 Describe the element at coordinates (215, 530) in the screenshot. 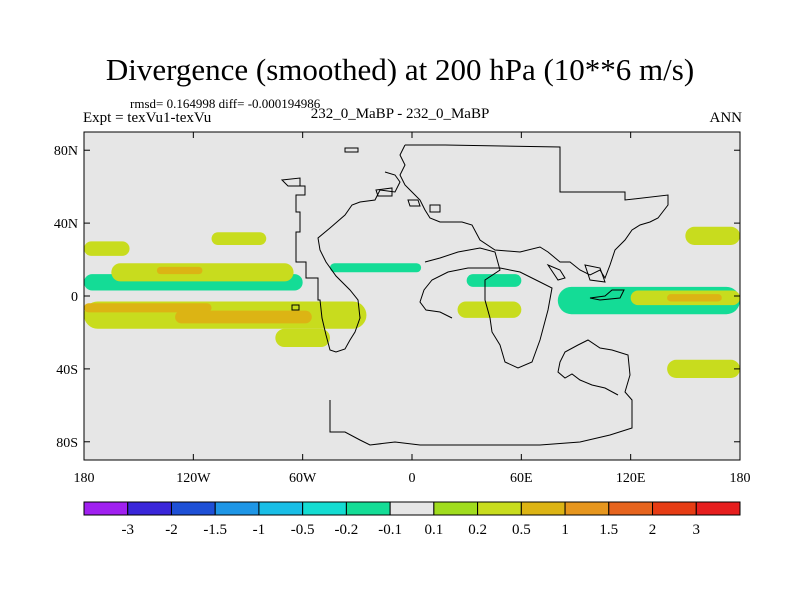

I see `colorbar-label: -1.5` at that location.